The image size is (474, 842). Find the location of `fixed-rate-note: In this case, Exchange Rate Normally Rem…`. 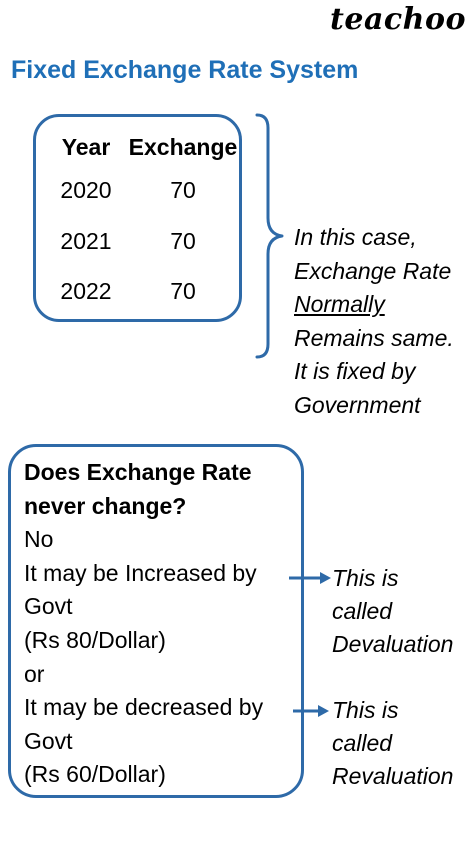

fixed-rate-note: In this case, Exchange Rate Normally Rem… is located at coordinates (374, 322).